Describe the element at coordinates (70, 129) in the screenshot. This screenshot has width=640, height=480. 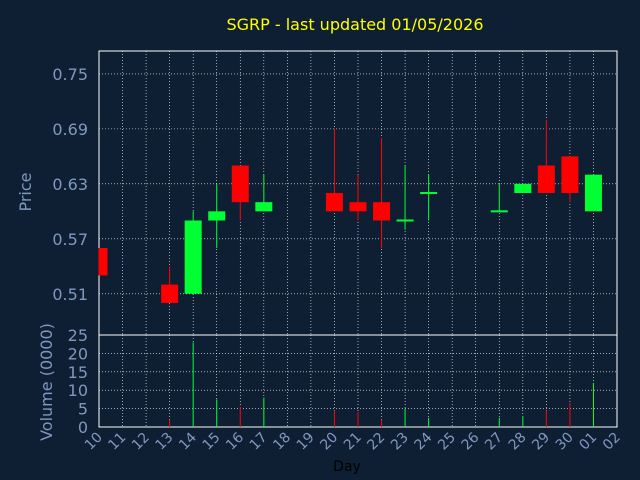
I see `price-y-tick-label: 0.69` at that location.